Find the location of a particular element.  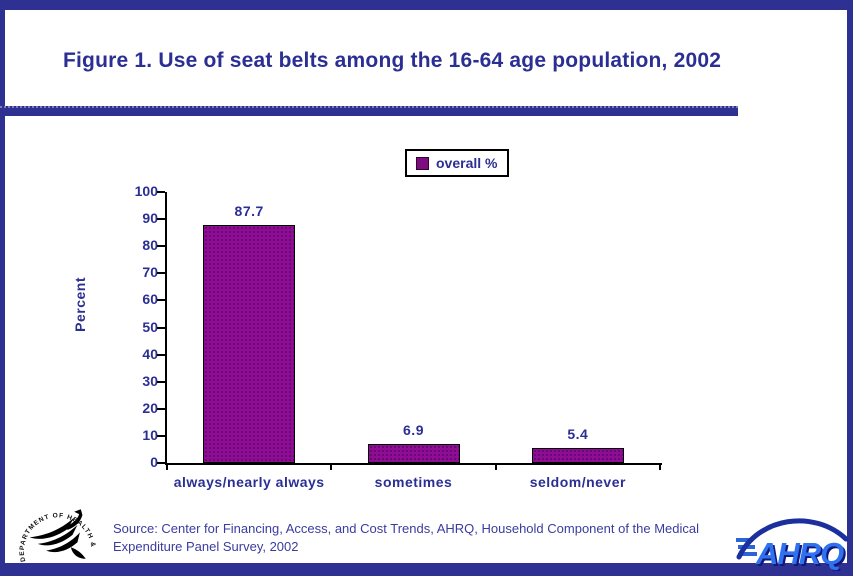

y-tick-label: 50 is located at coordinates (150, 326).